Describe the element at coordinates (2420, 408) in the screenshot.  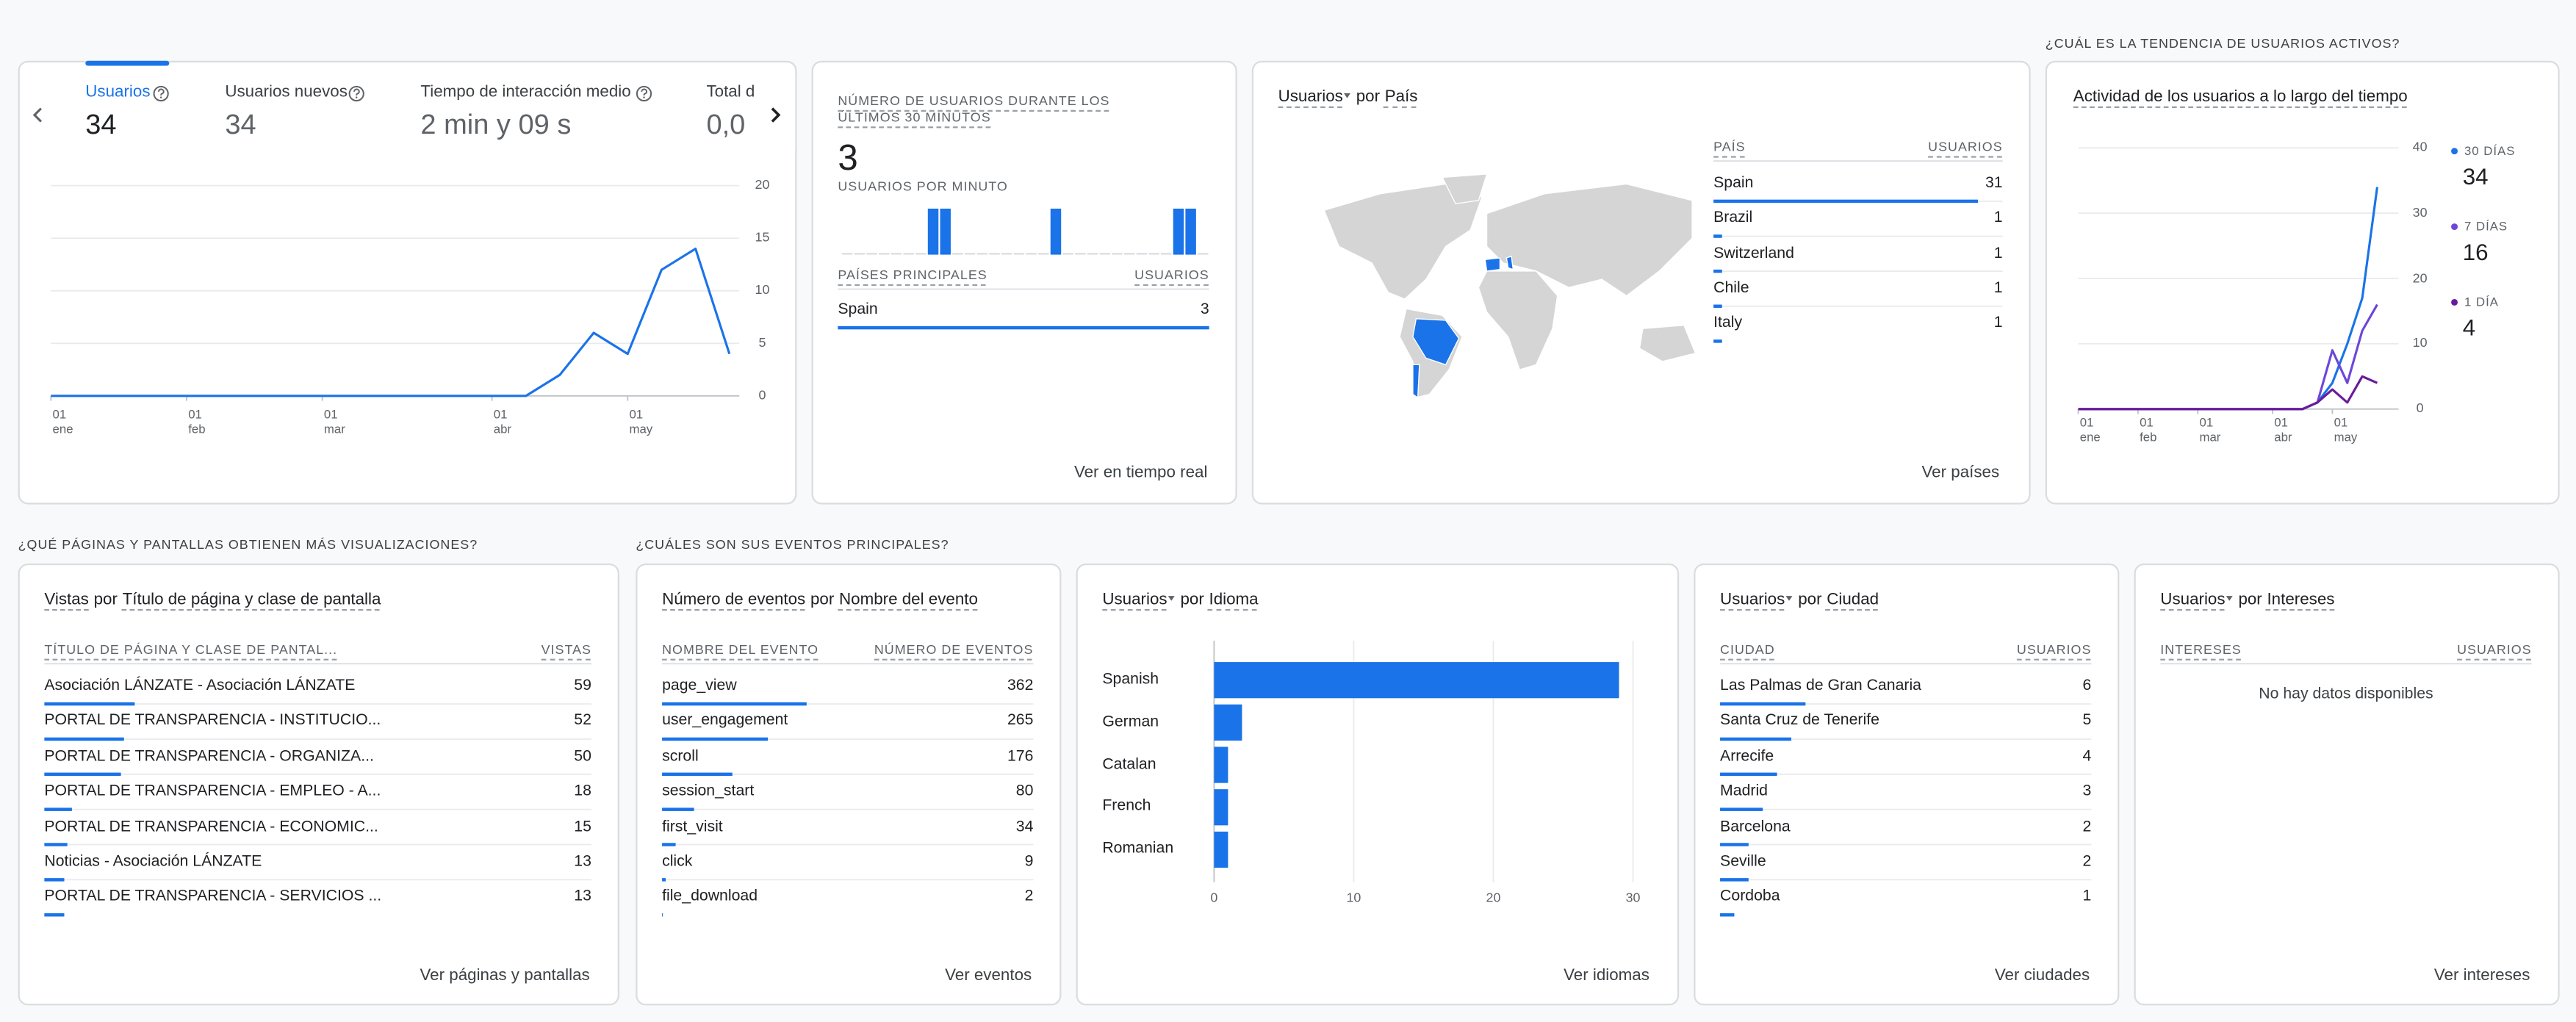
I see `y-tick-label: 0` at that location.